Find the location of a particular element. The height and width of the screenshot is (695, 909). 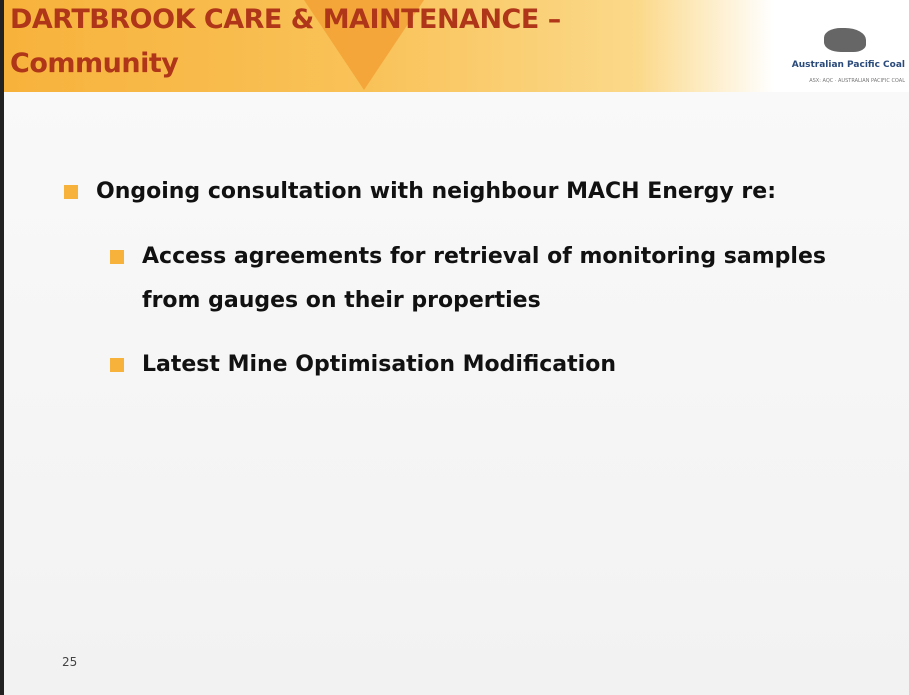

title: Community is located at coordinates (94, 63).